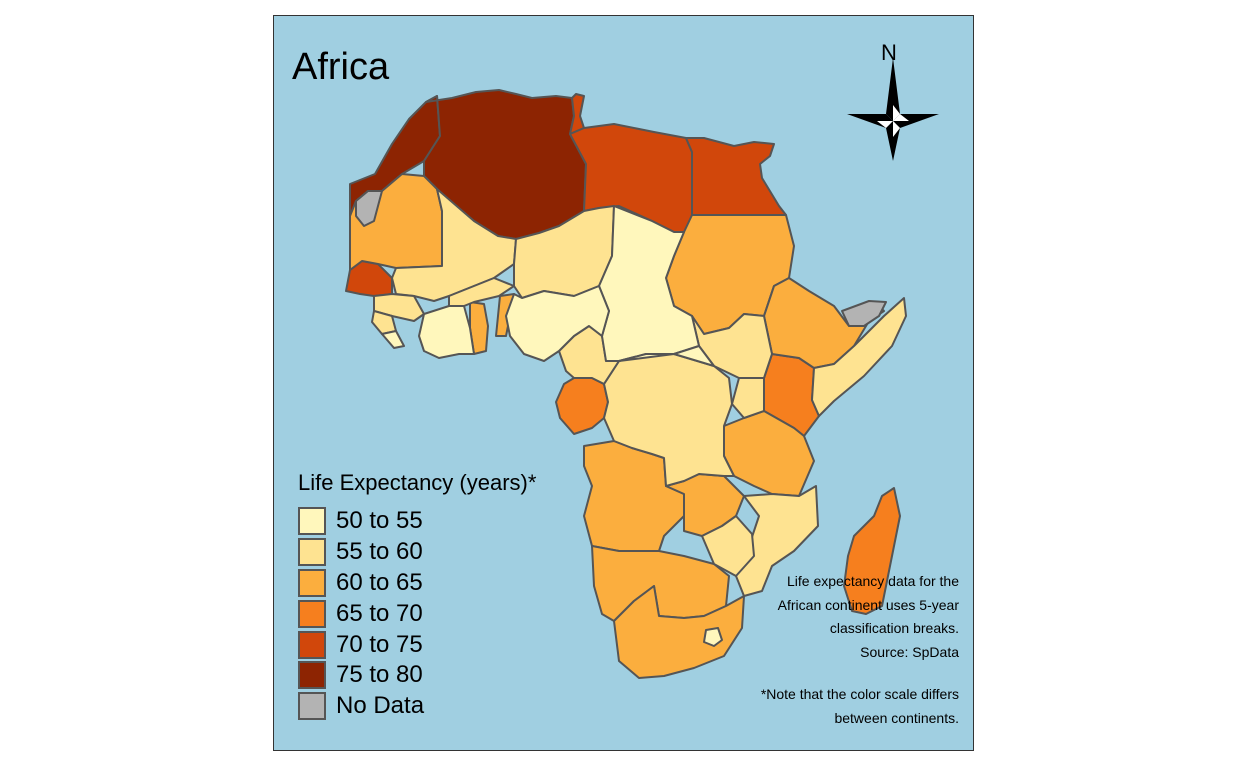 Image resolution: width=1248 pixels, height=768 pixels. I want to click on region-somaliland, so click(864, 313).